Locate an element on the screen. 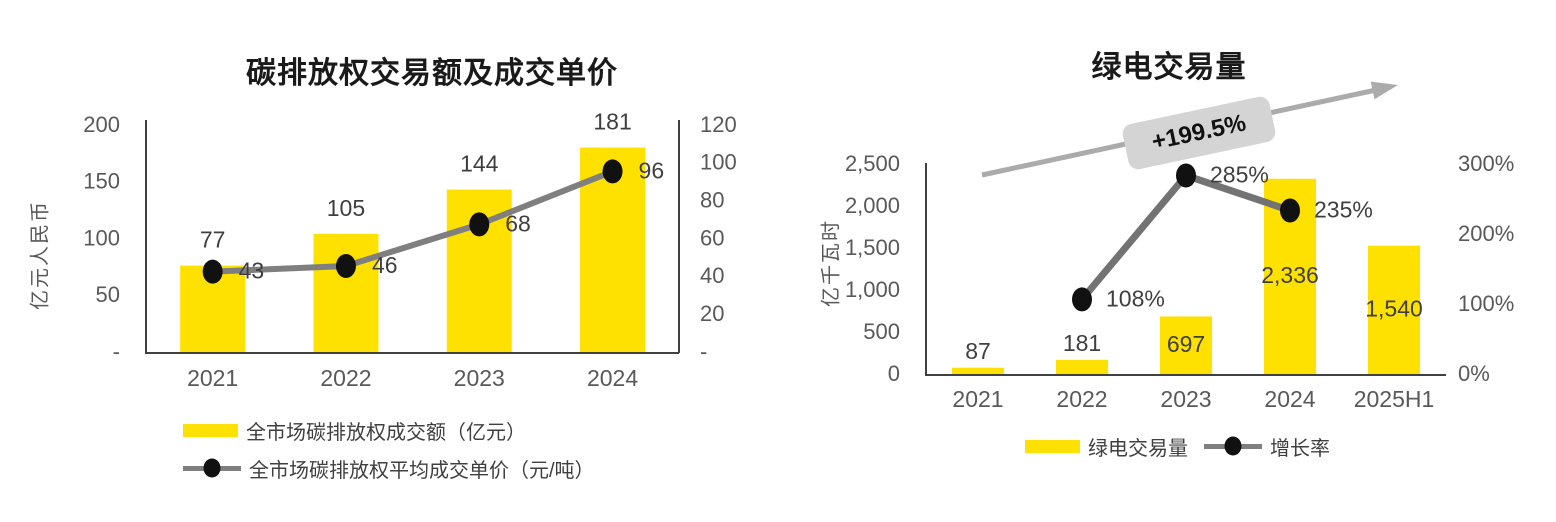  line-label-2022: 108% is located at coordinates (1135, 298).